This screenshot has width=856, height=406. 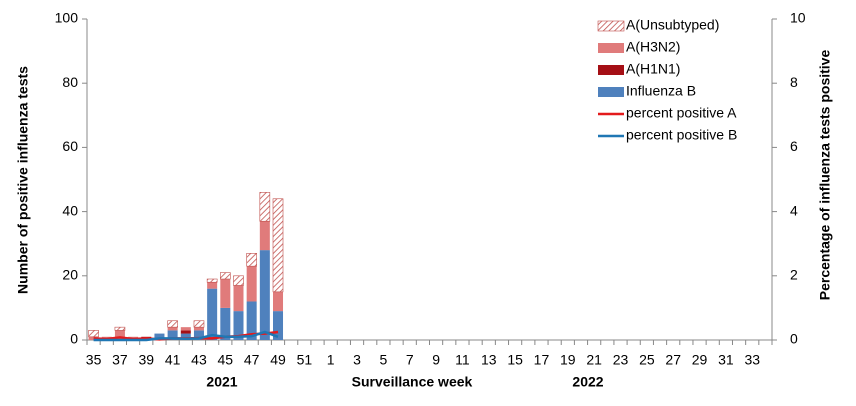 I want to click on y-axis-label: Number of positive influenza tests, so click(x=23, y=180).